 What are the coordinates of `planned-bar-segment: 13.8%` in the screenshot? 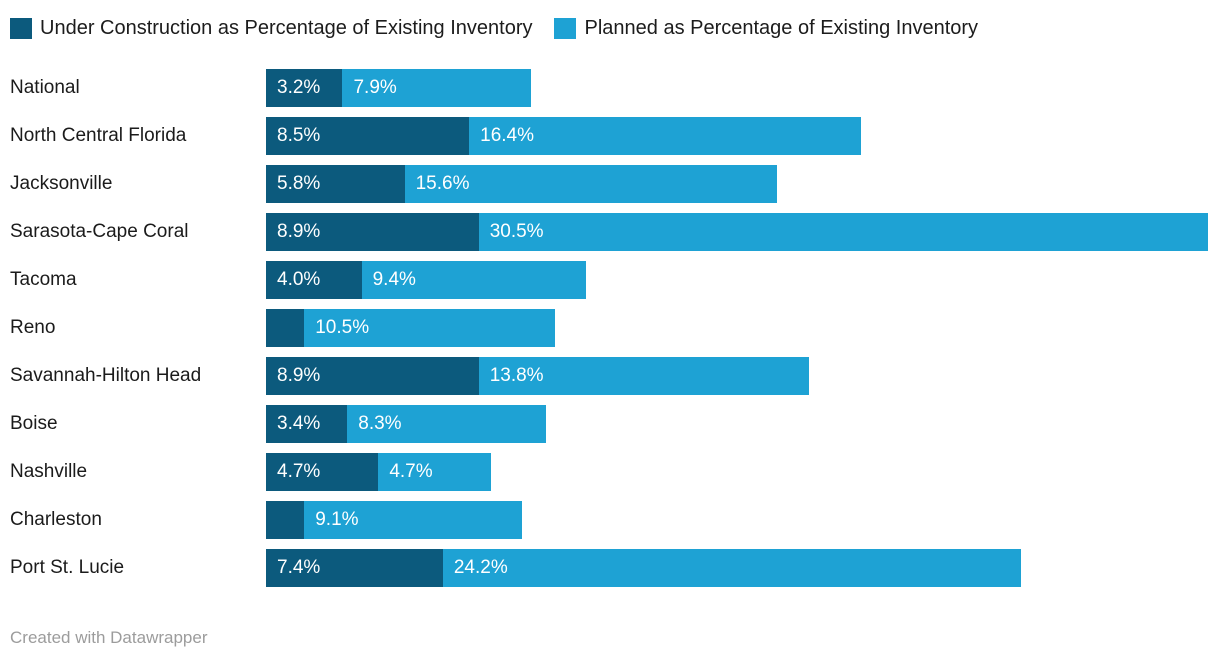 It's located at (643, 376).